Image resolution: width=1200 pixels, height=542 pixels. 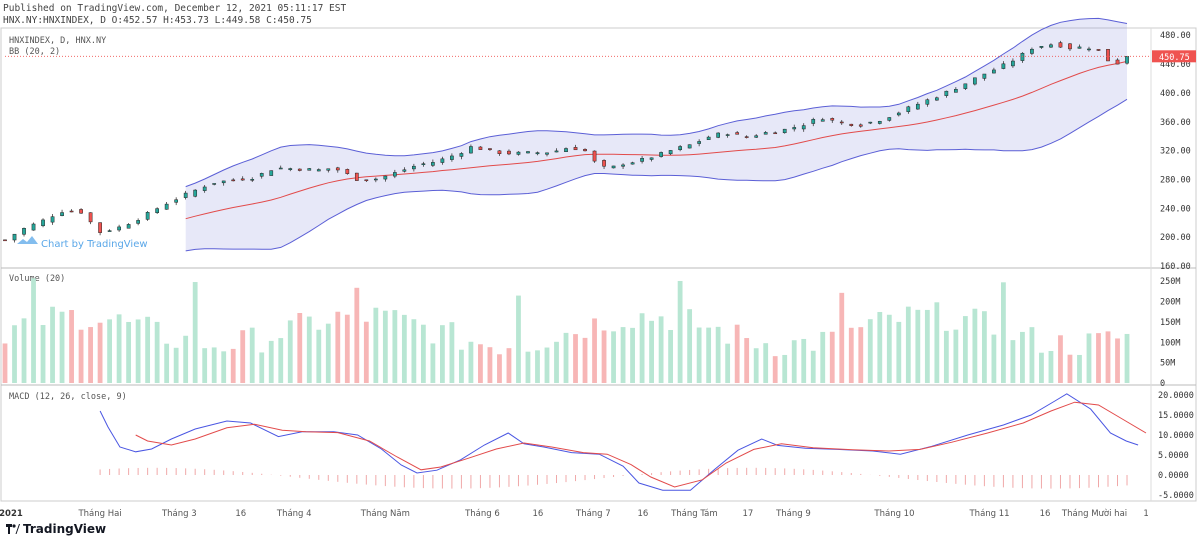 I want to click on date-axis-tick: Tháng 7, so click(x=593, y=514).